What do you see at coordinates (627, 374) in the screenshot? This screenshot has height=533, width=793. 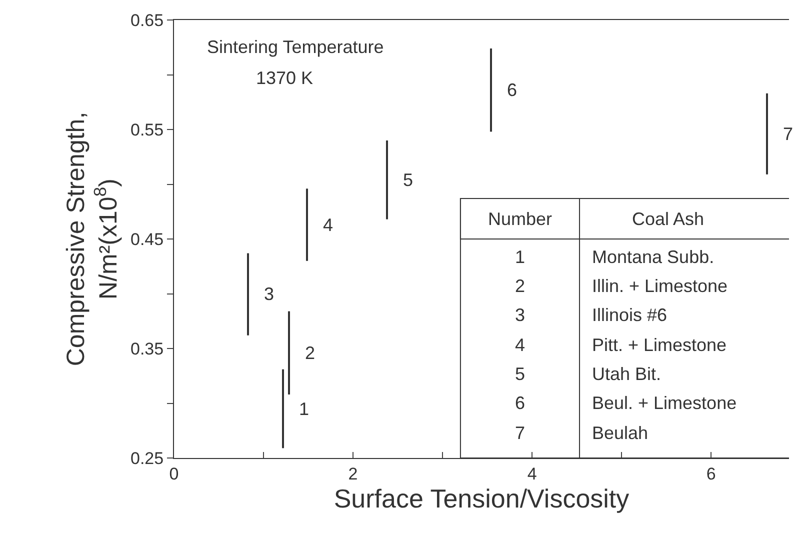 I see `annotation: Utah Bit.` at bounding box center [627, 374].